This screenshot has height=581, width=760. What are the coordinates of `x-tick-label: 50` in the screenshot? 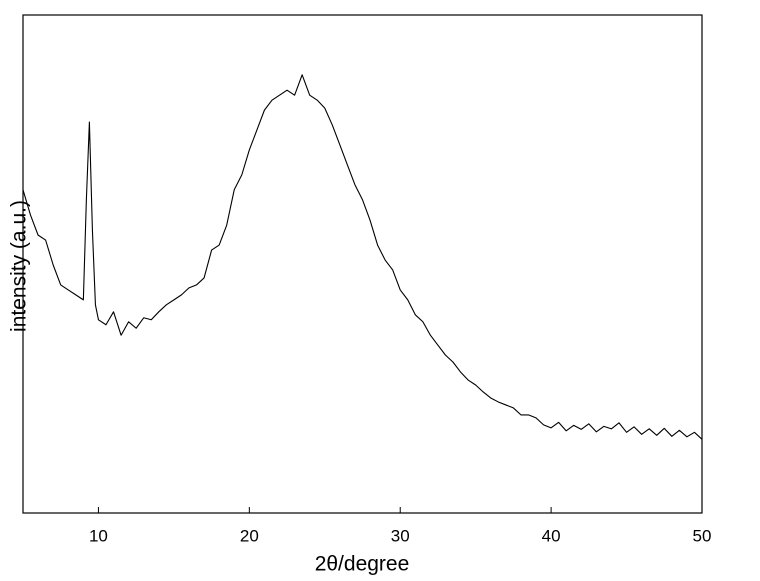 It's located at (702, 535).